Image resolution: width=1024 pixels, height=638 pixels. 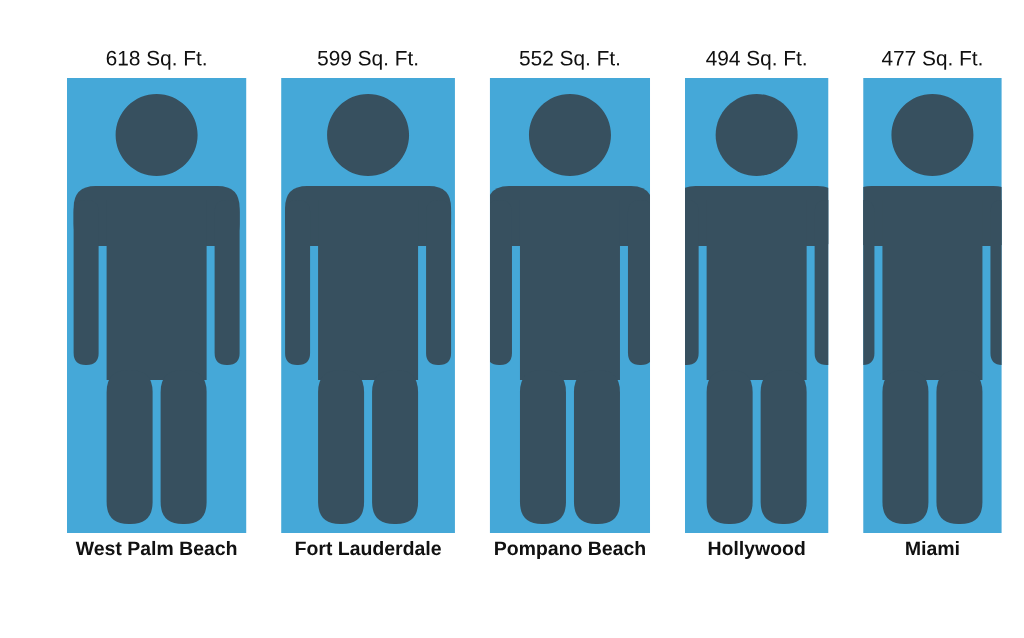 I want to click on category-label: West Palm Beach, so click(x=156, y=548).